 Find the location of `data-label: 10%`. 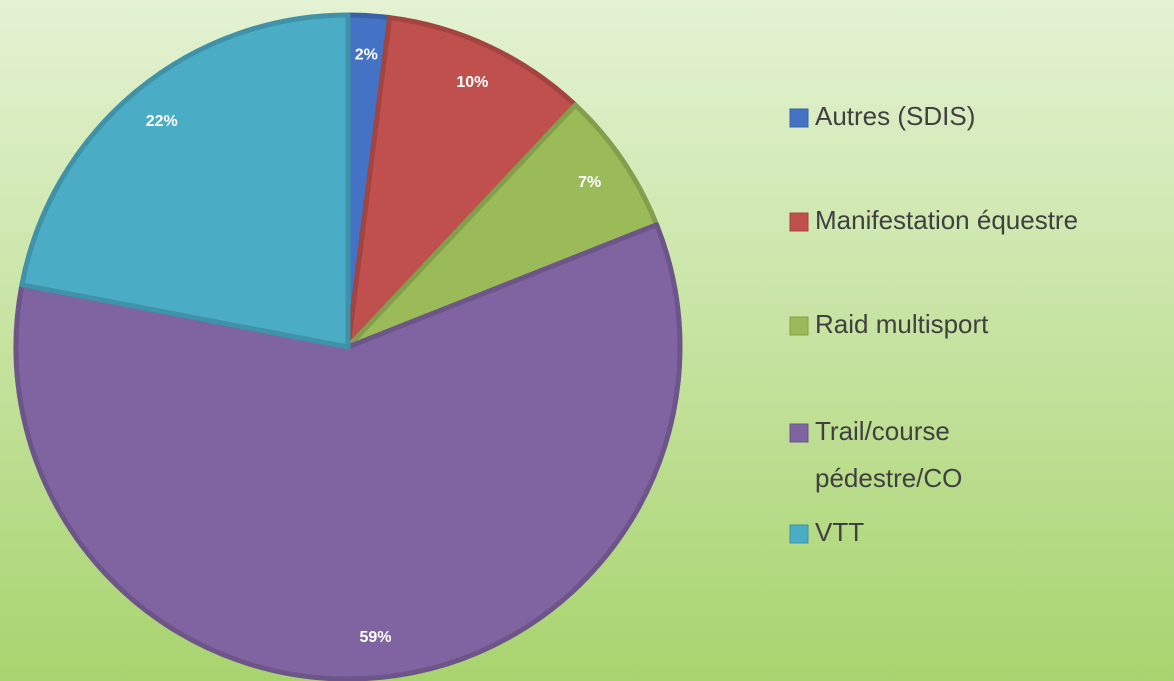

data-label: 10% is located at coordinates (472, 82).